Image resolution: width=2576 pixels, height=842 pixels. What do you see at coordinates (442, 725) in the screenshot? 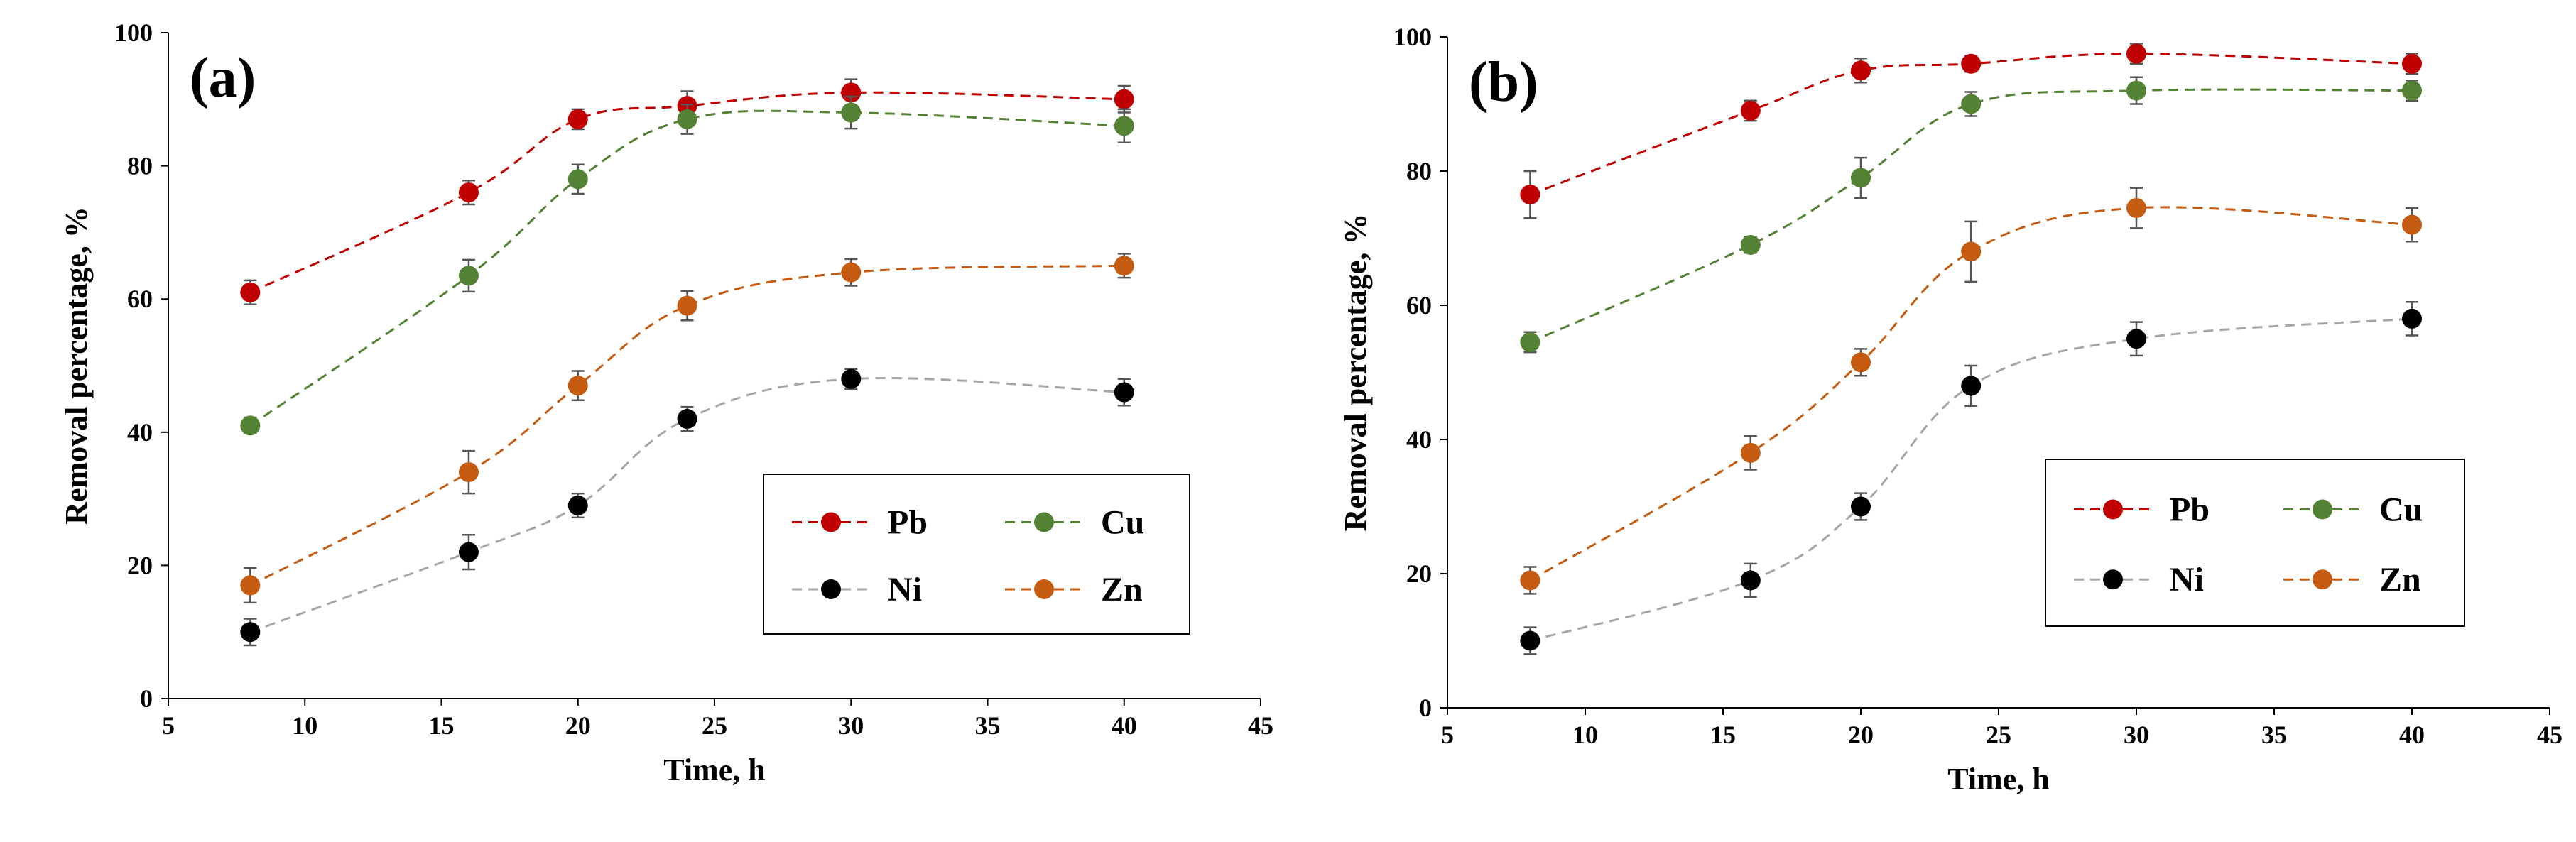
I see `x-tick-label: 15` at bounding box center [442, 725].